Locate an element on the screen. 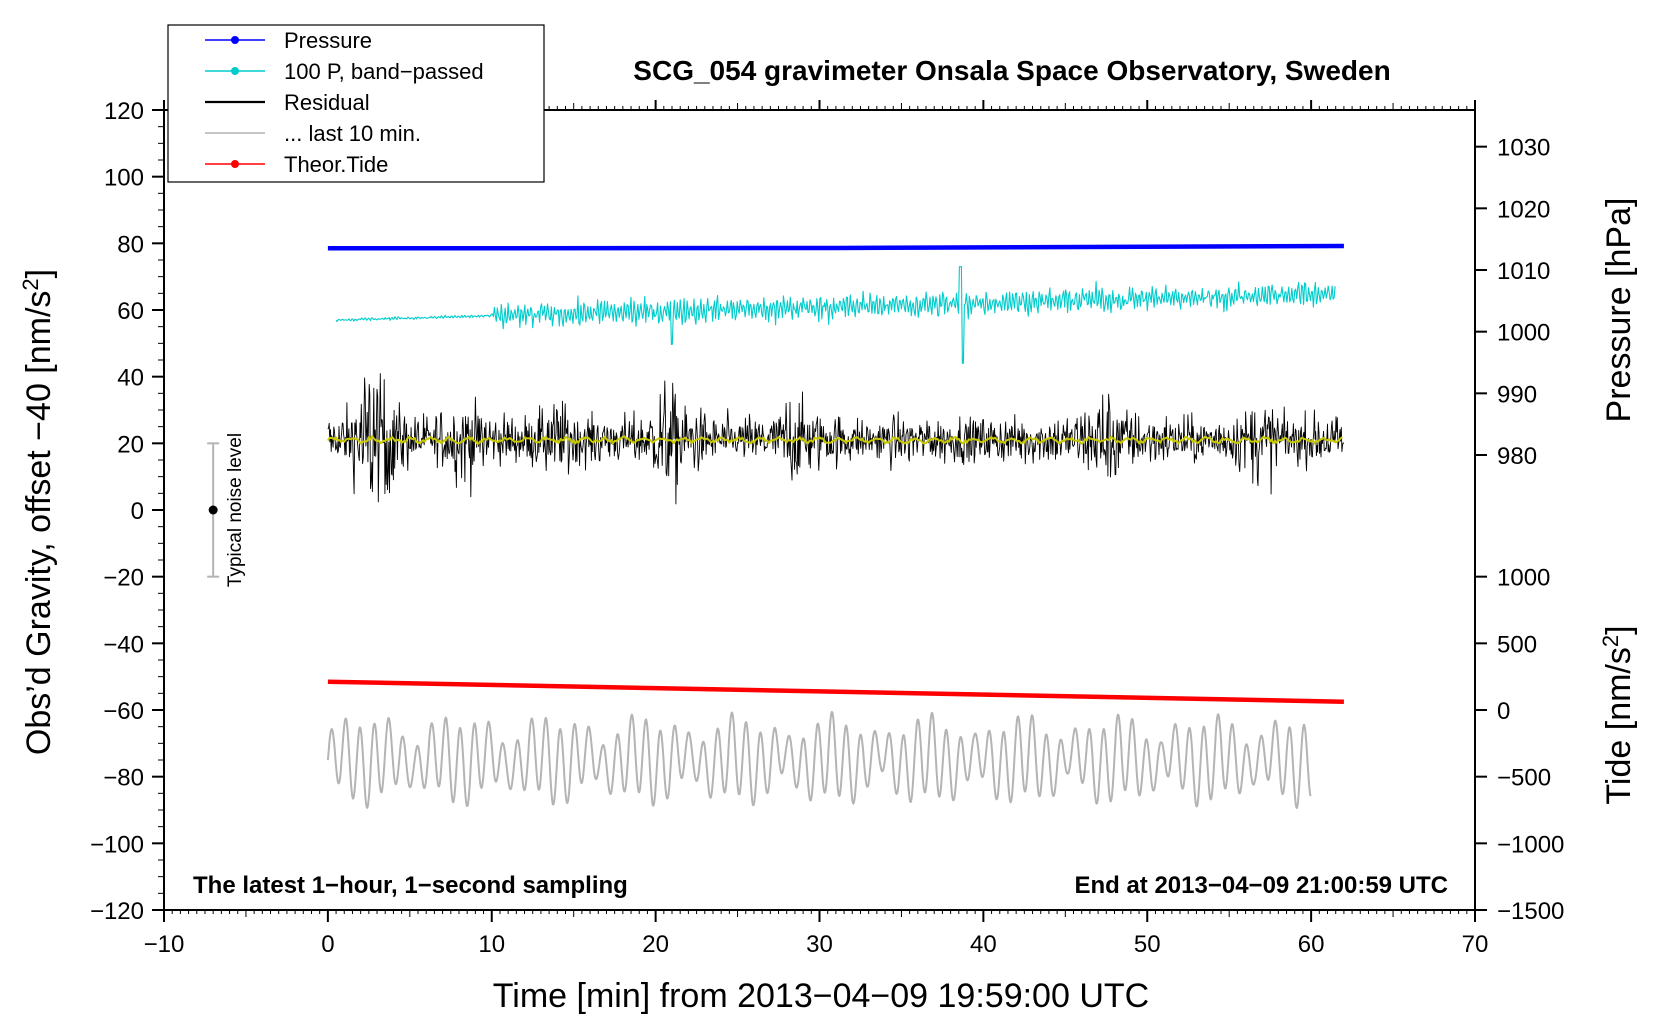 The image size is (1660, 1020). last-10-min-series is located at coordinates (819, 760).